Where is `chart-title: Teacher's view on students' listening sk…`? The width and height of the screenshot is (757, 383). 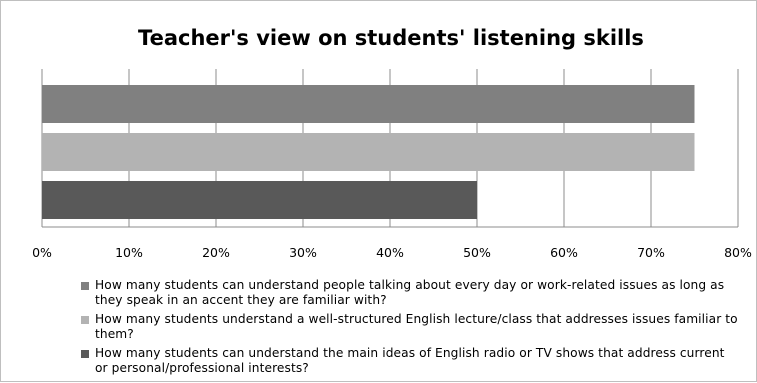 chart-title: Teacher's view on students' listening sk… is located at coordinates (391, 38).